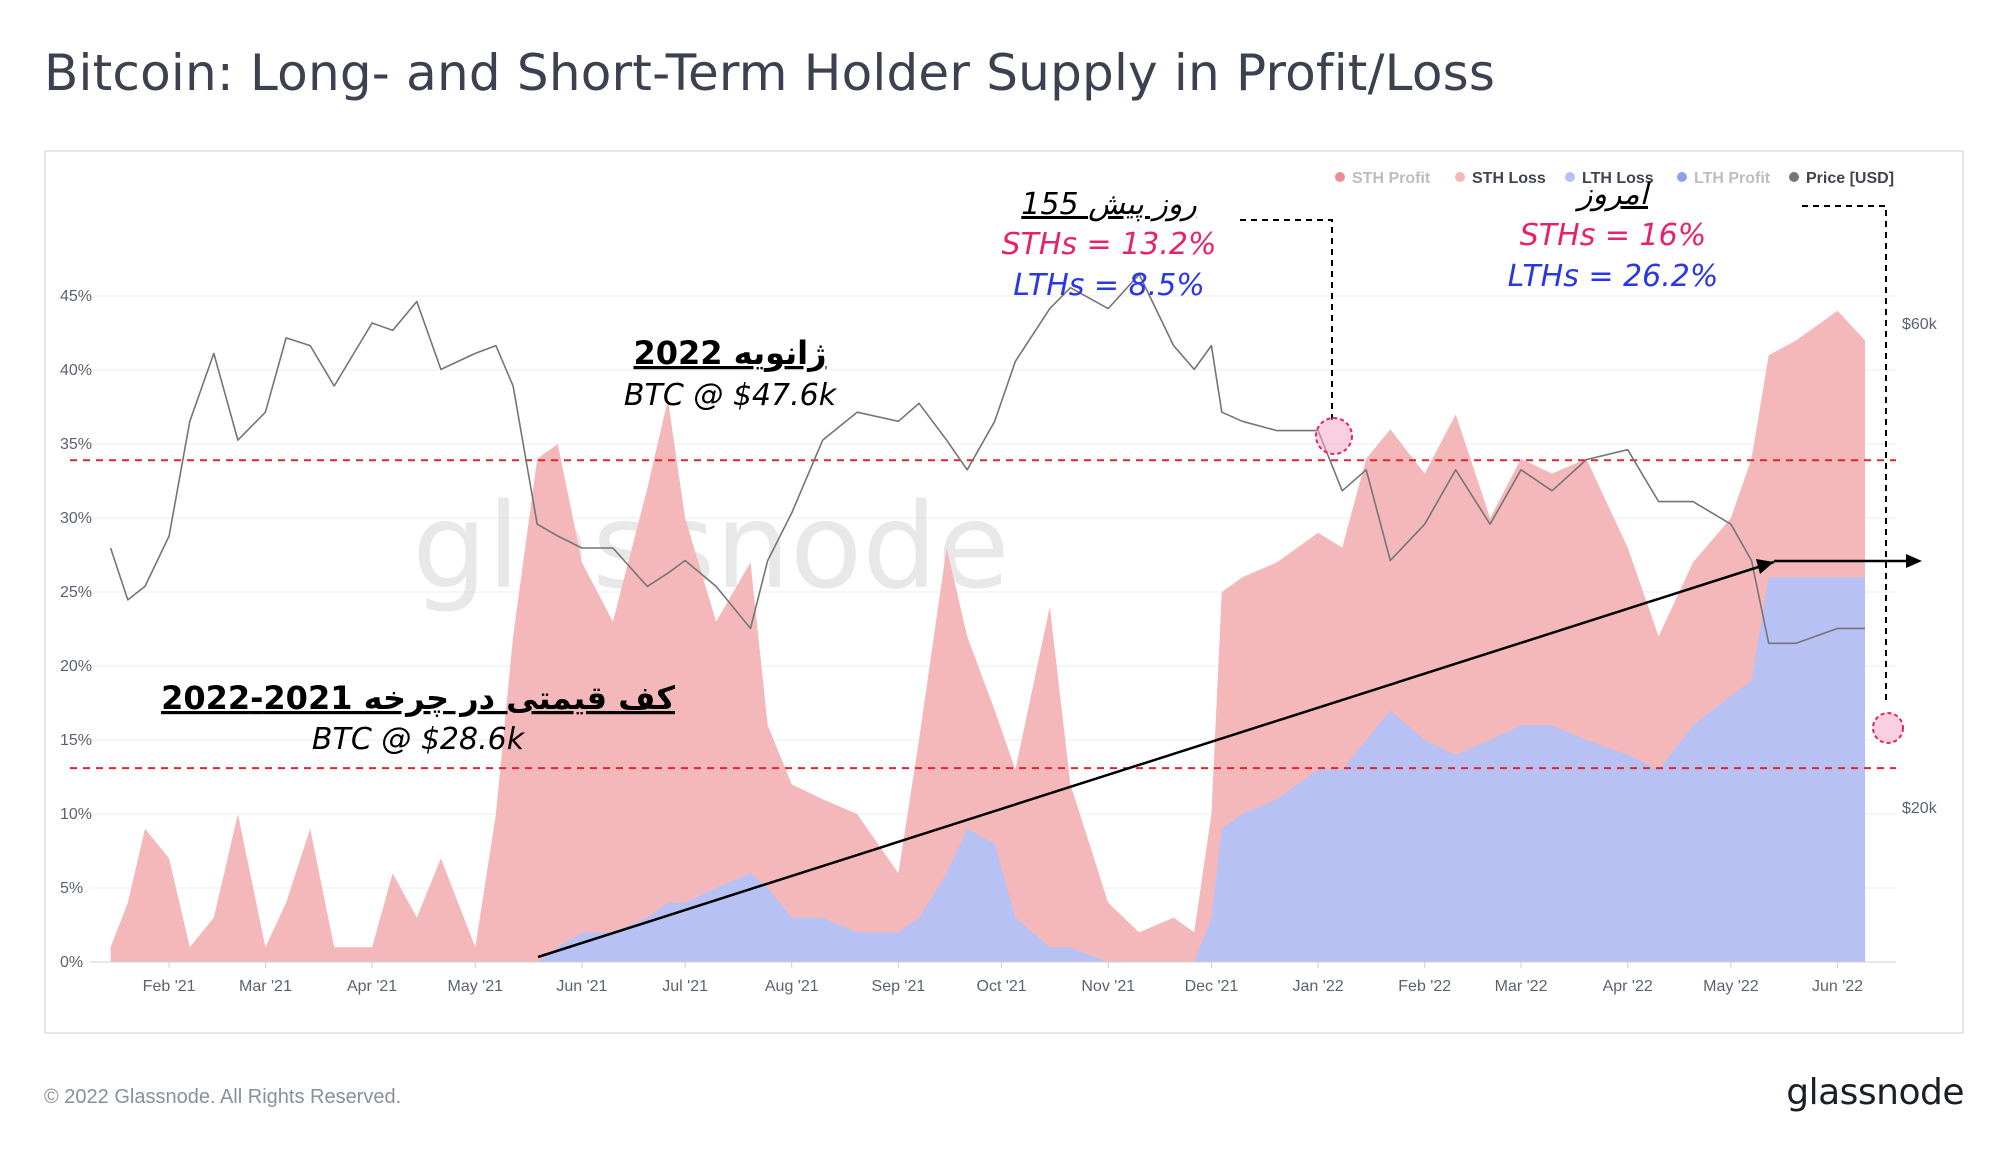 This screenshot has height=1152, width=2000. What do you see at coordinates (1212, 986) in the screenshot?
I see `x-tick-label: Dec '21` at bounding box center [1212, 986].